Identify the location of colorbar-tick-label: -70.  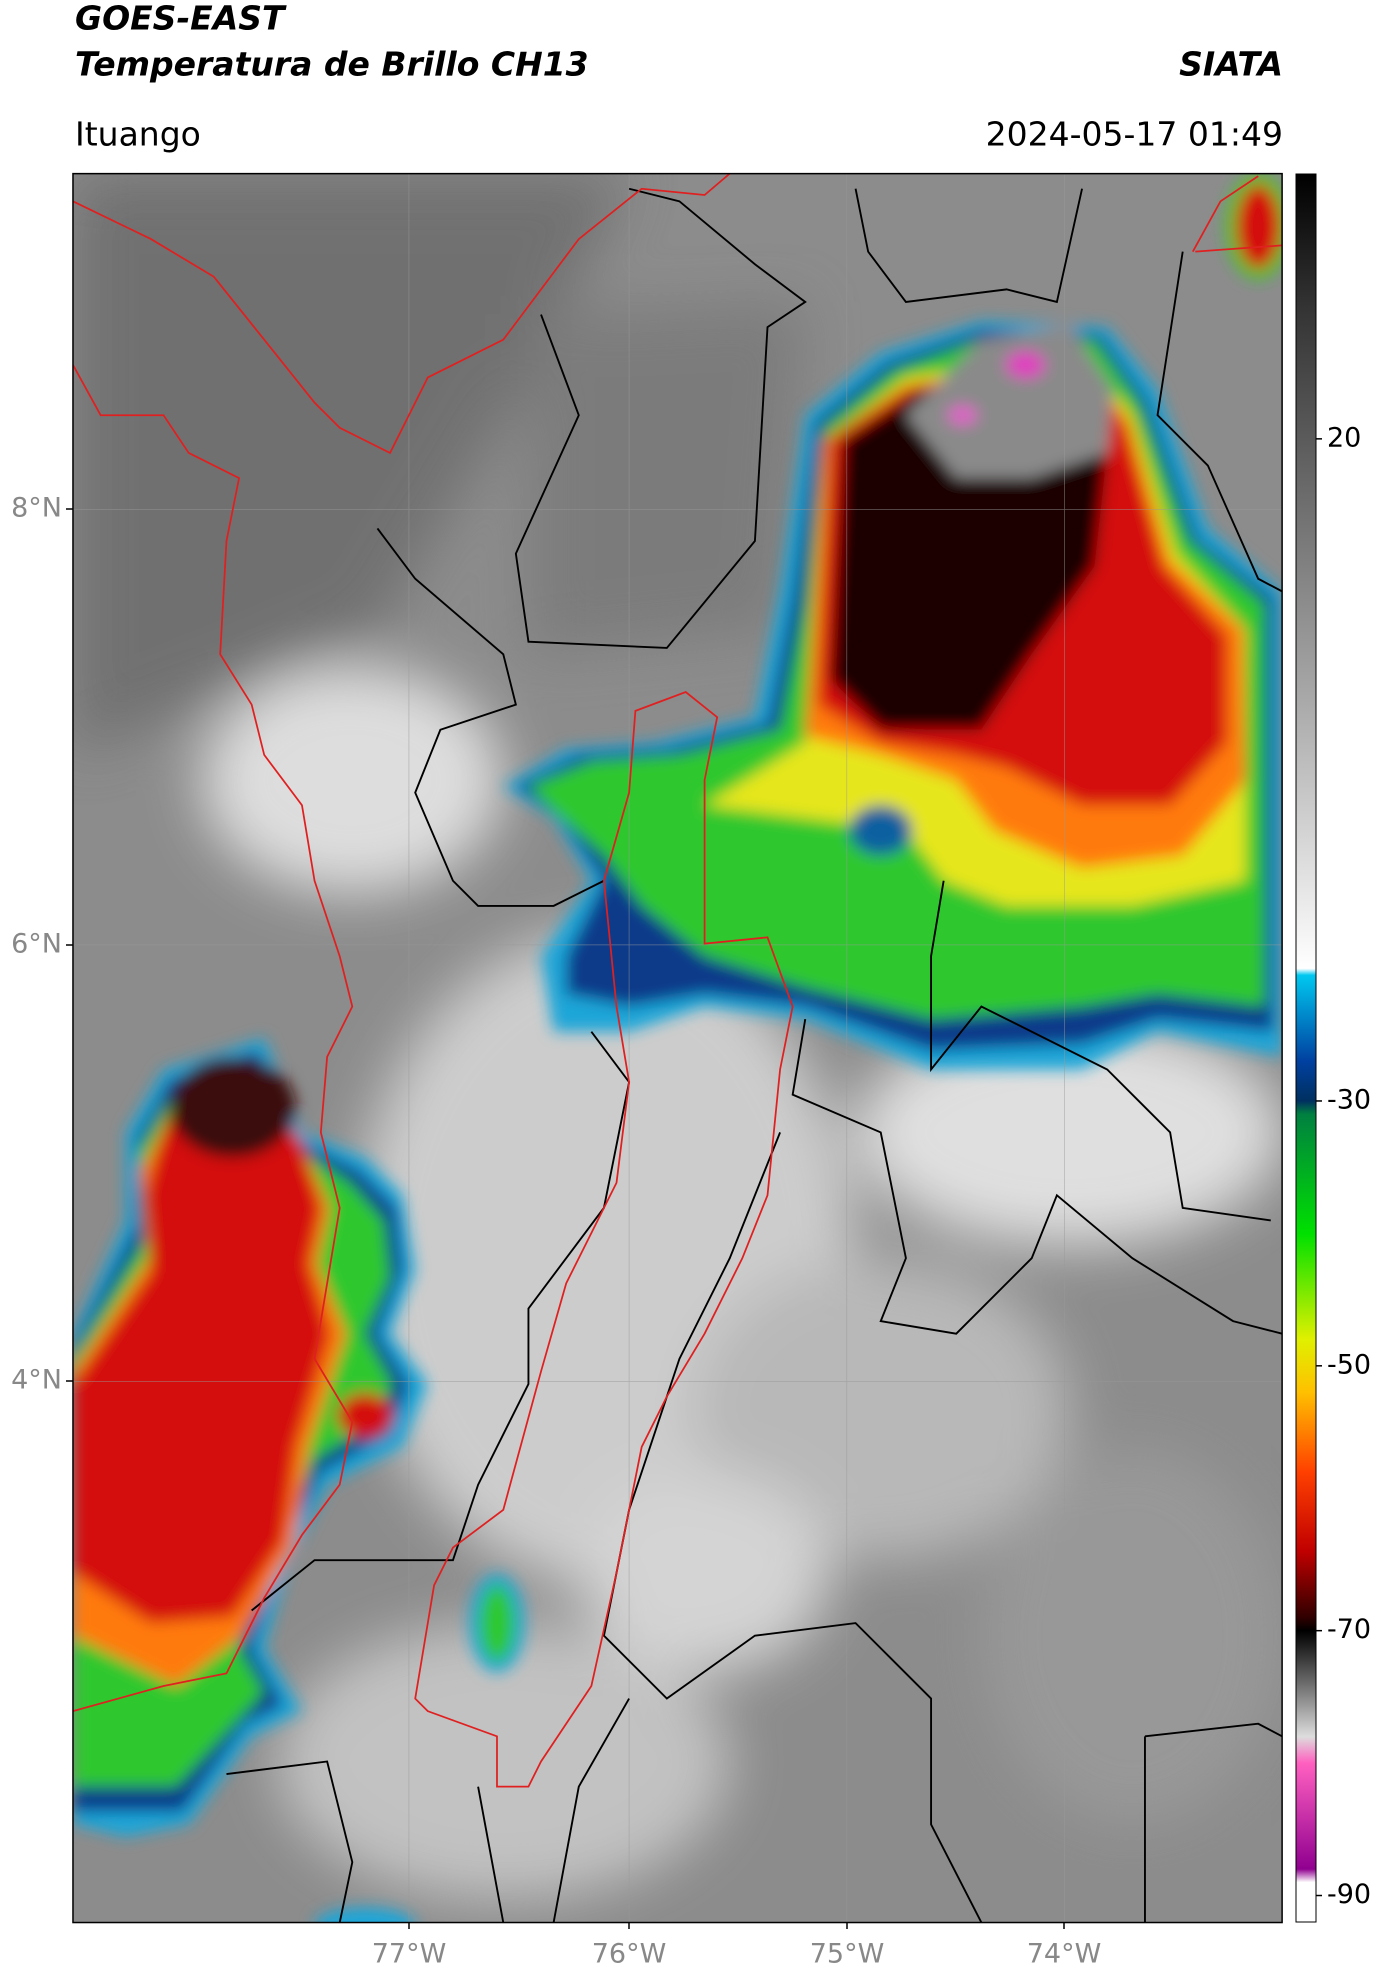
(1349, 1629).